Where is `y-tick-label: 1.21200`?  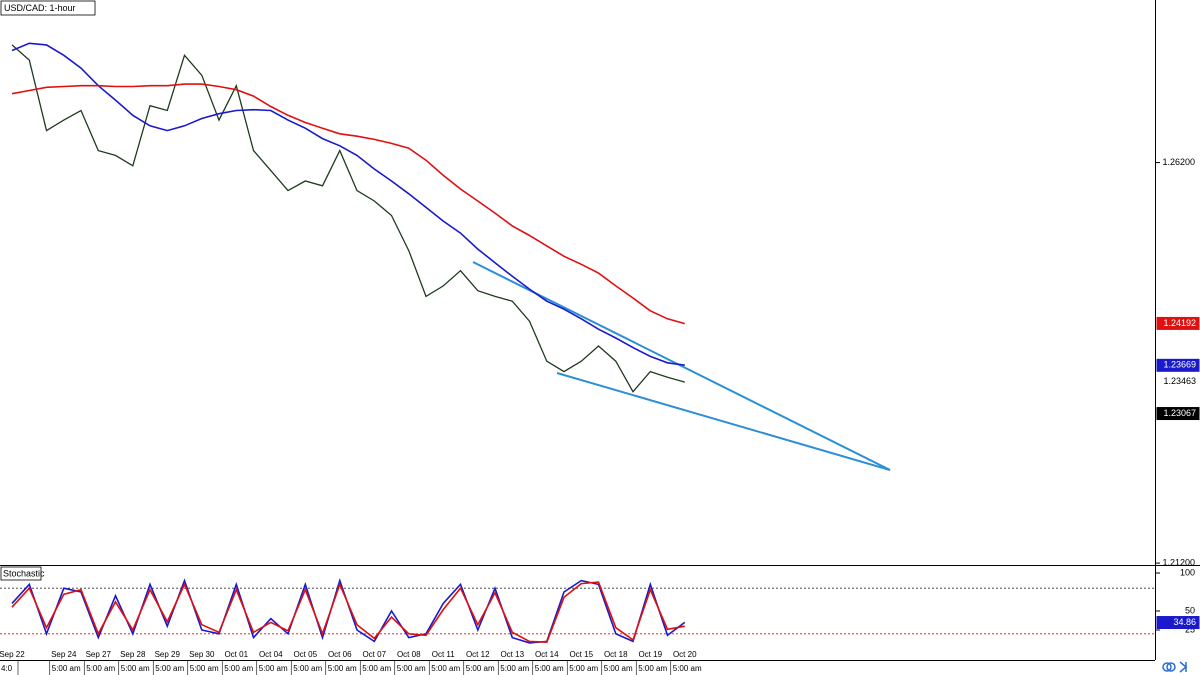
y-tick-label: 1.21200 is located at coordinates (1178, 562).